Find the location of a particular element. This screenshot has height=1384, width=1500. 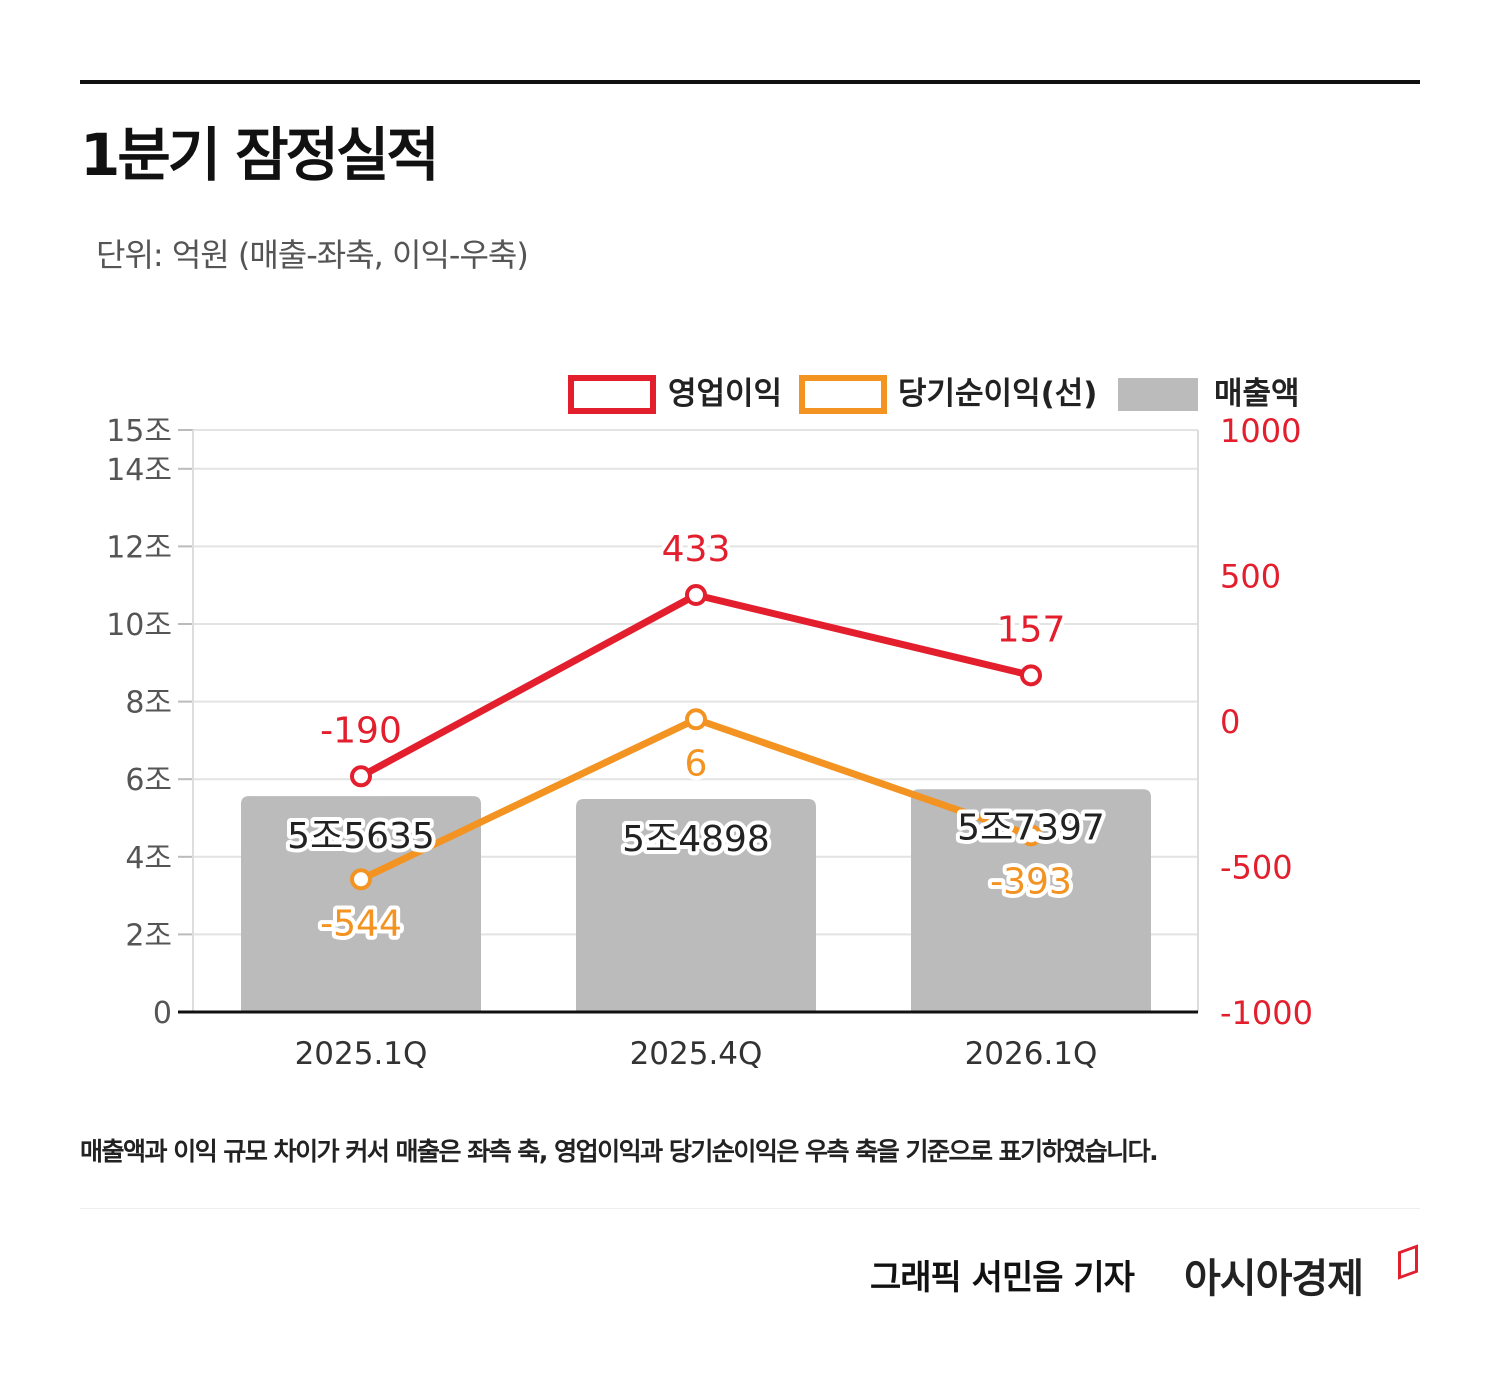

net-profit-label: -393 is located at coordinates (1031, 881).